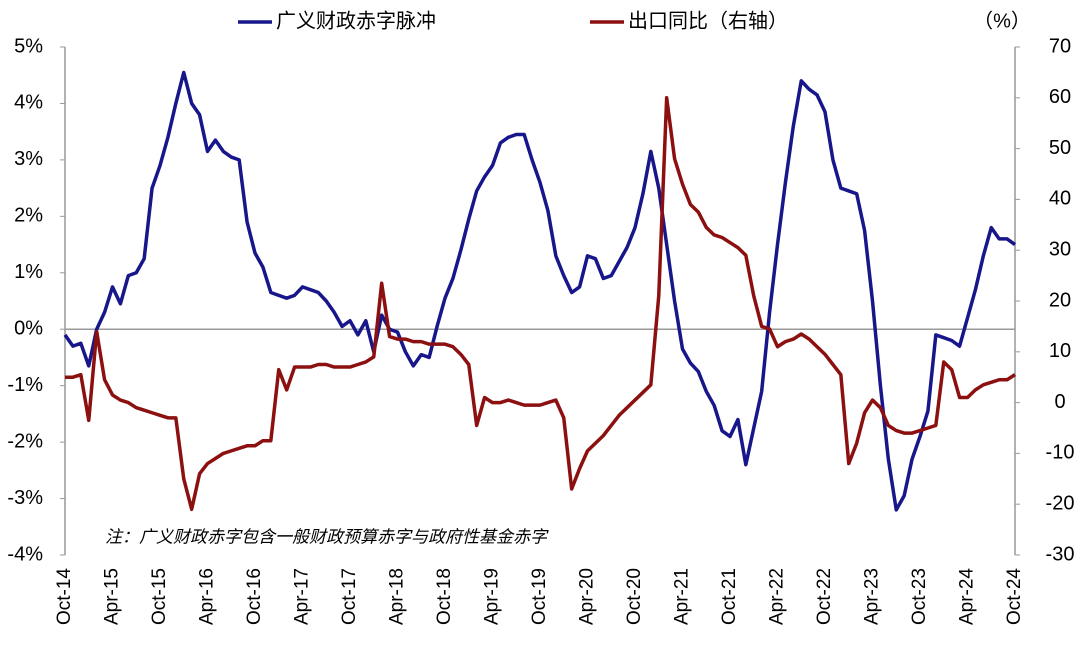  What do you see at coordinates (967, 596) in the screenshot?
I see `x-tick-label: Apr-24` at bounding box center [967, 596].